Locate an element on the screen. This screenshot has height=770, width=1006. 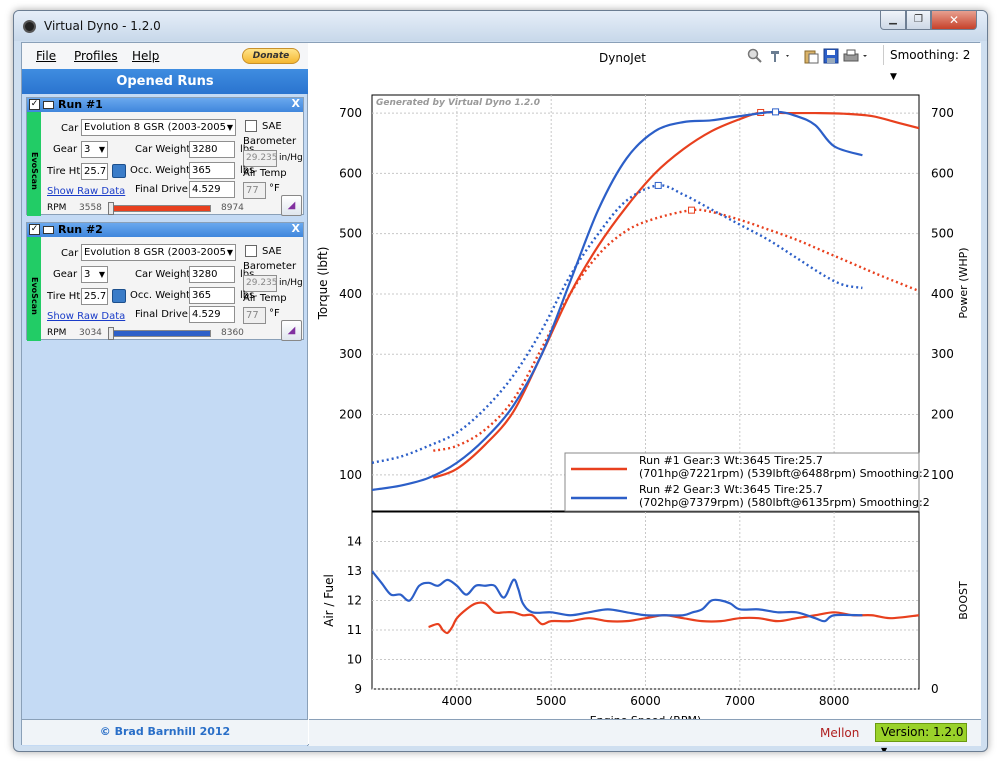
x-tick-label: 7000 is located at coordinates (740, 701).